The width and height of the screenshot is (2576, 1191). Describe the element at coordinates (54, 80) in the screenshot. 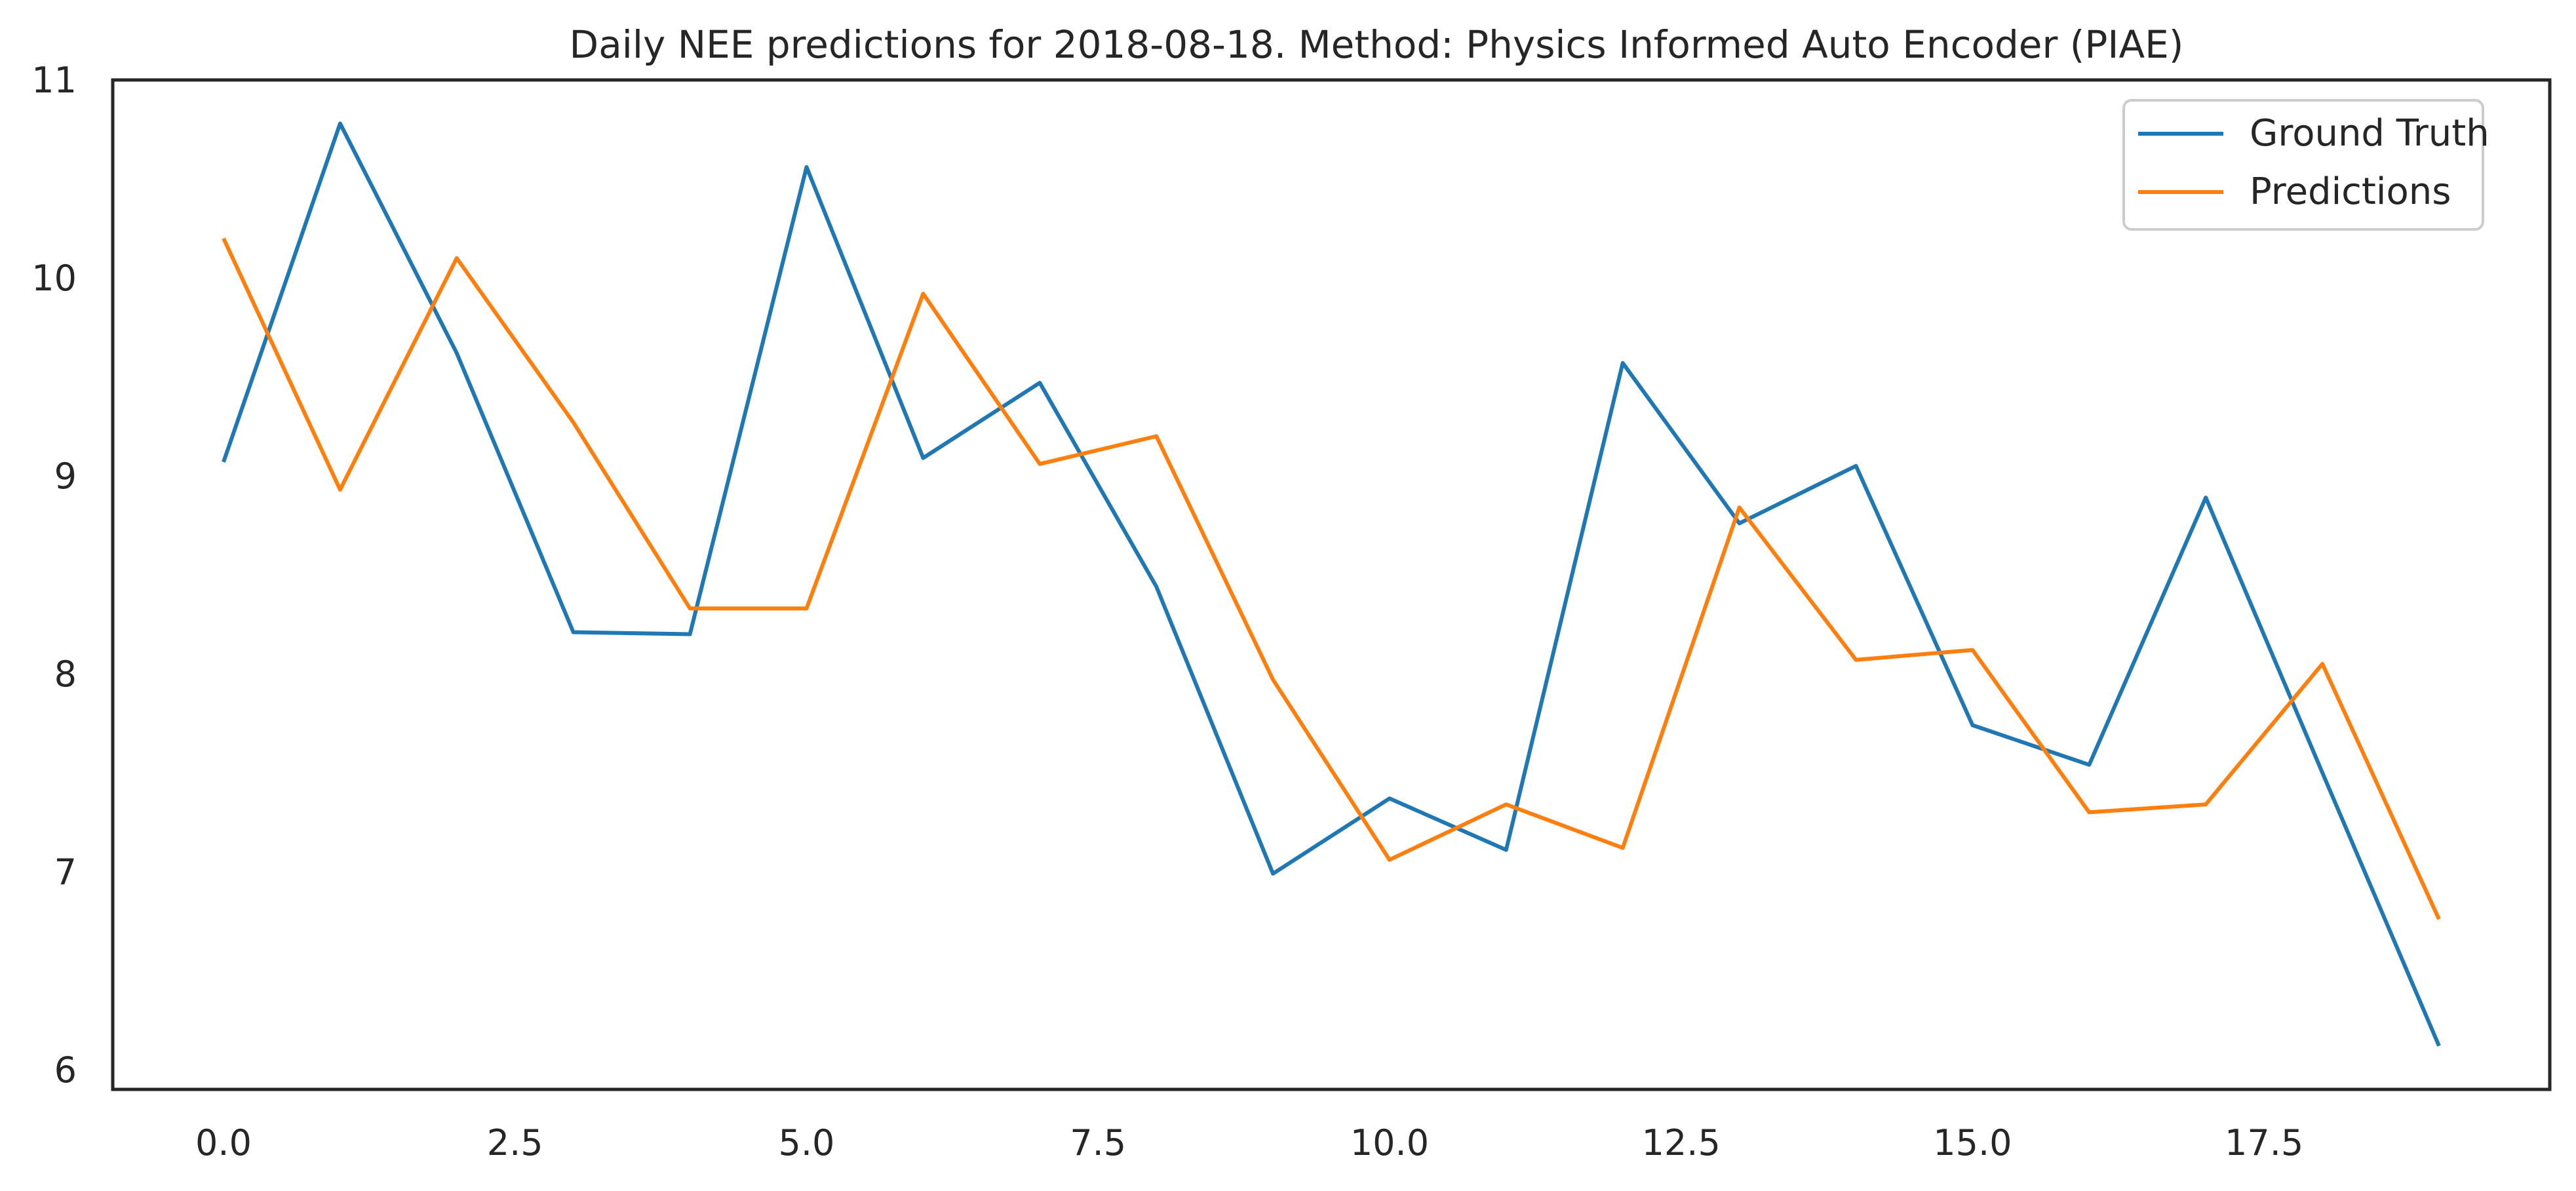

I see `y-tick-label: 11` at that location.